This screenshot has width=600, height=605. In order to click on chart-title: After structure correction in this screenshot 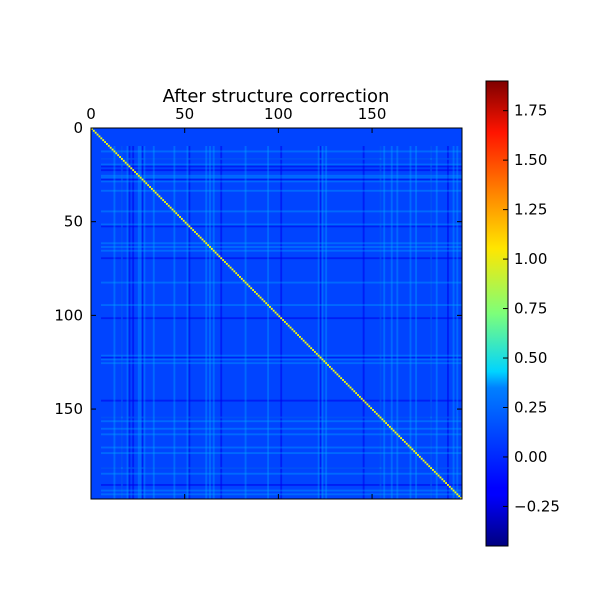, I will do `click(276, 96)`.